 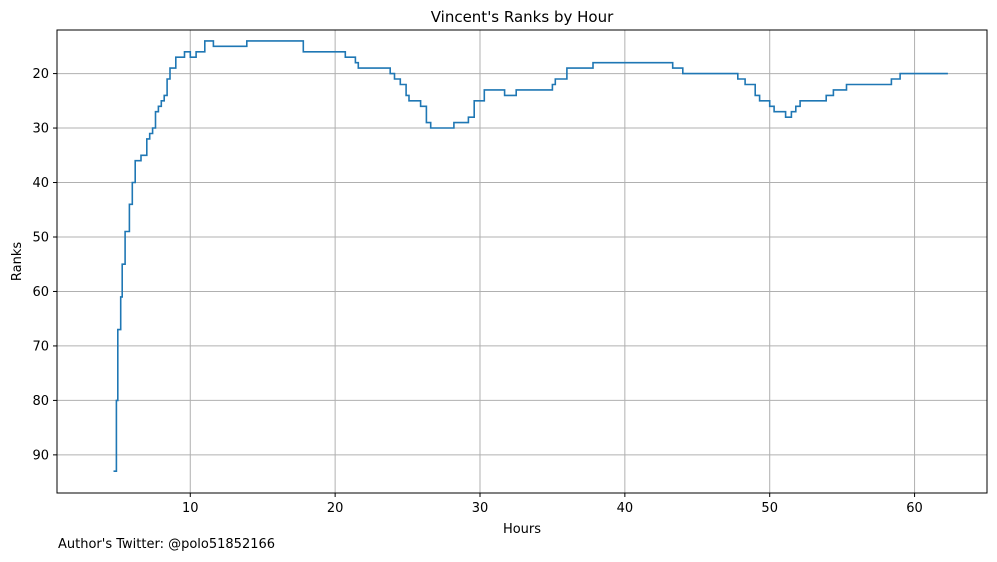 What do you see at coordinates (167, 544) in the screenshot?
I see `author-footnote: Author's Twitter: @polo51852166` at bounding box center [167, 544].